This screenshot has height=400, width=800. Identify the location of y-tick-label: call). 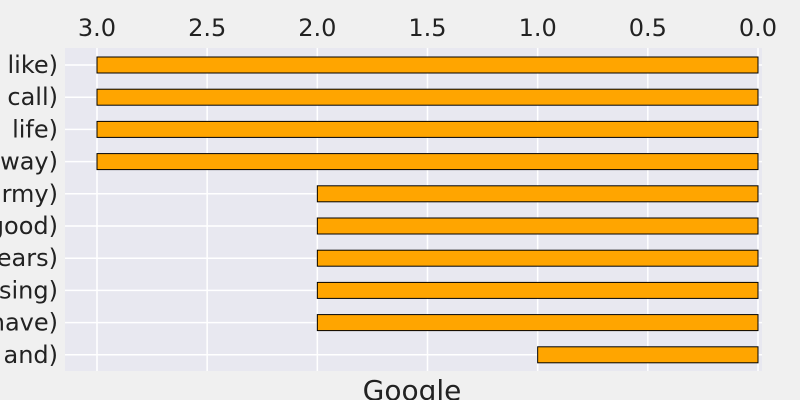
(32, 97).